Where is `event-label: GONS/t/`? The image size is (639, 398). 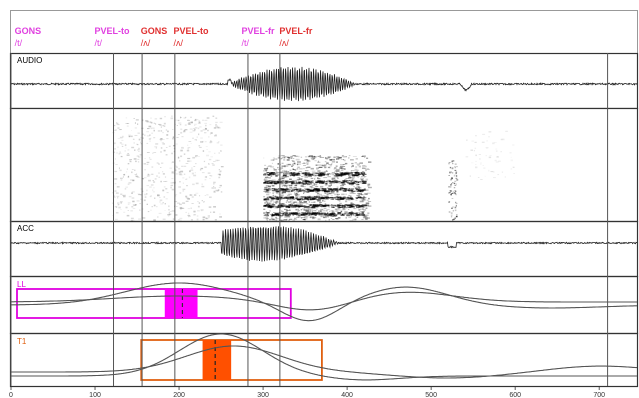
event-label: GONS/t/ is located at coordinates (28, 37).